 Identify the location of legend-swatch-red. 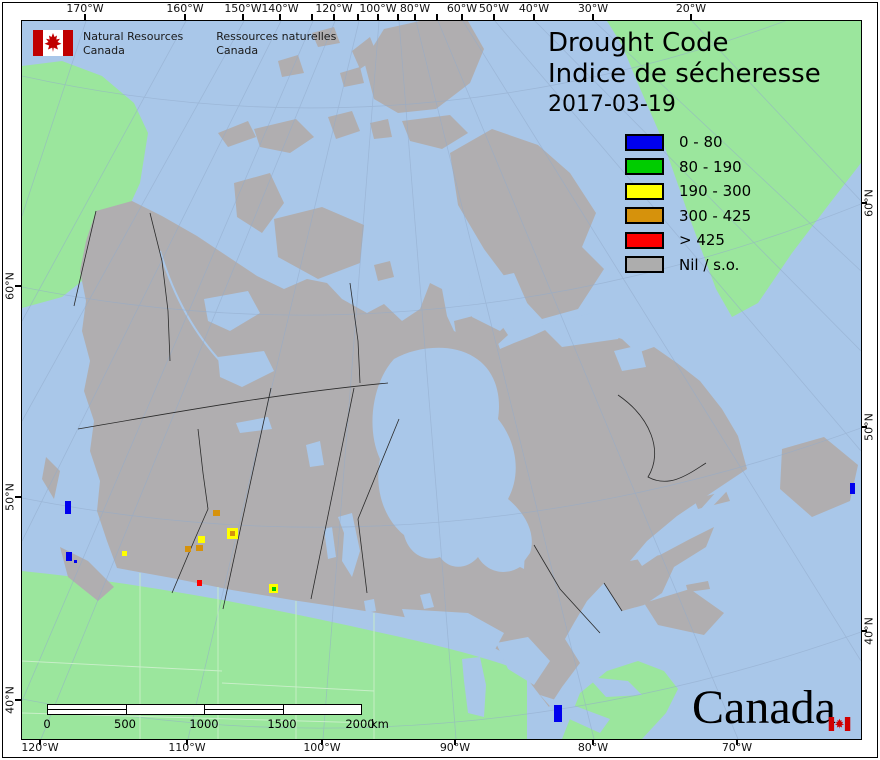
(644, 240).